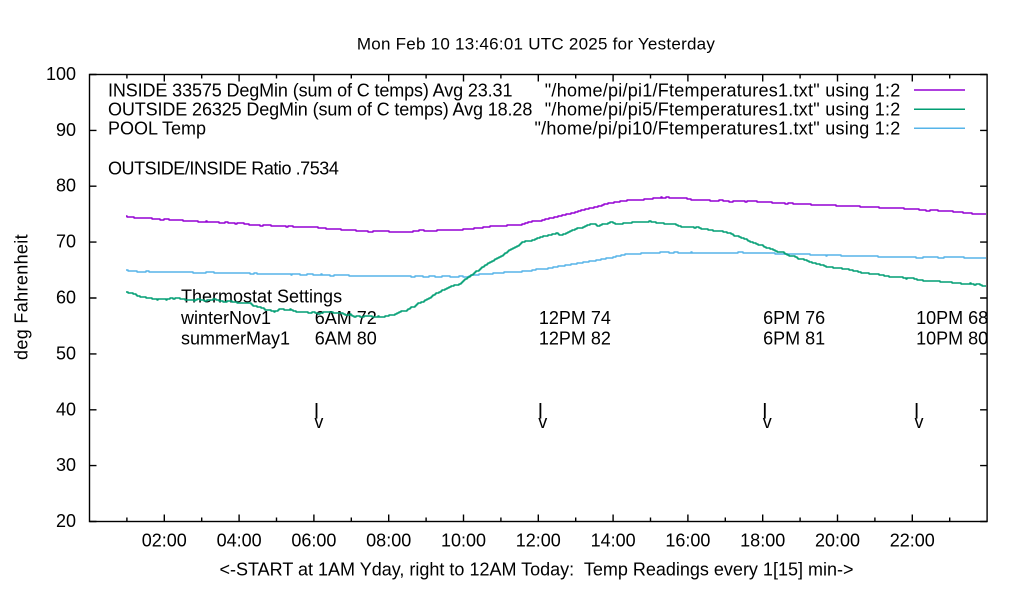 Image resolution: width=1020 pixels, height=600 pixels. Describe the element at coordinates (837, 541) in the screenshot. I see `svg-text: 20:00` at that location.